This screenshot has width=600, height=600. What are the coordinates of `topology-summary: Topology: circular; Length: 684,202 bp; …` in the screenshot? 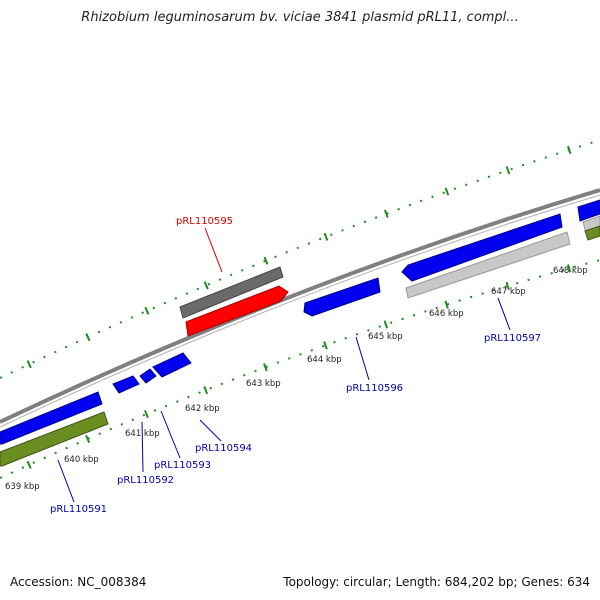 It's located at (436, 582).